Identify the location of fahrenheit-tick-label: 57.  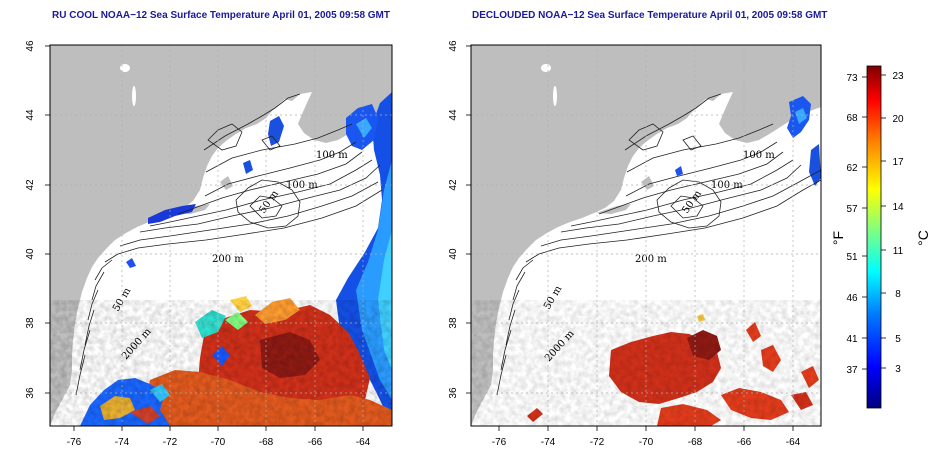
(852, 209).